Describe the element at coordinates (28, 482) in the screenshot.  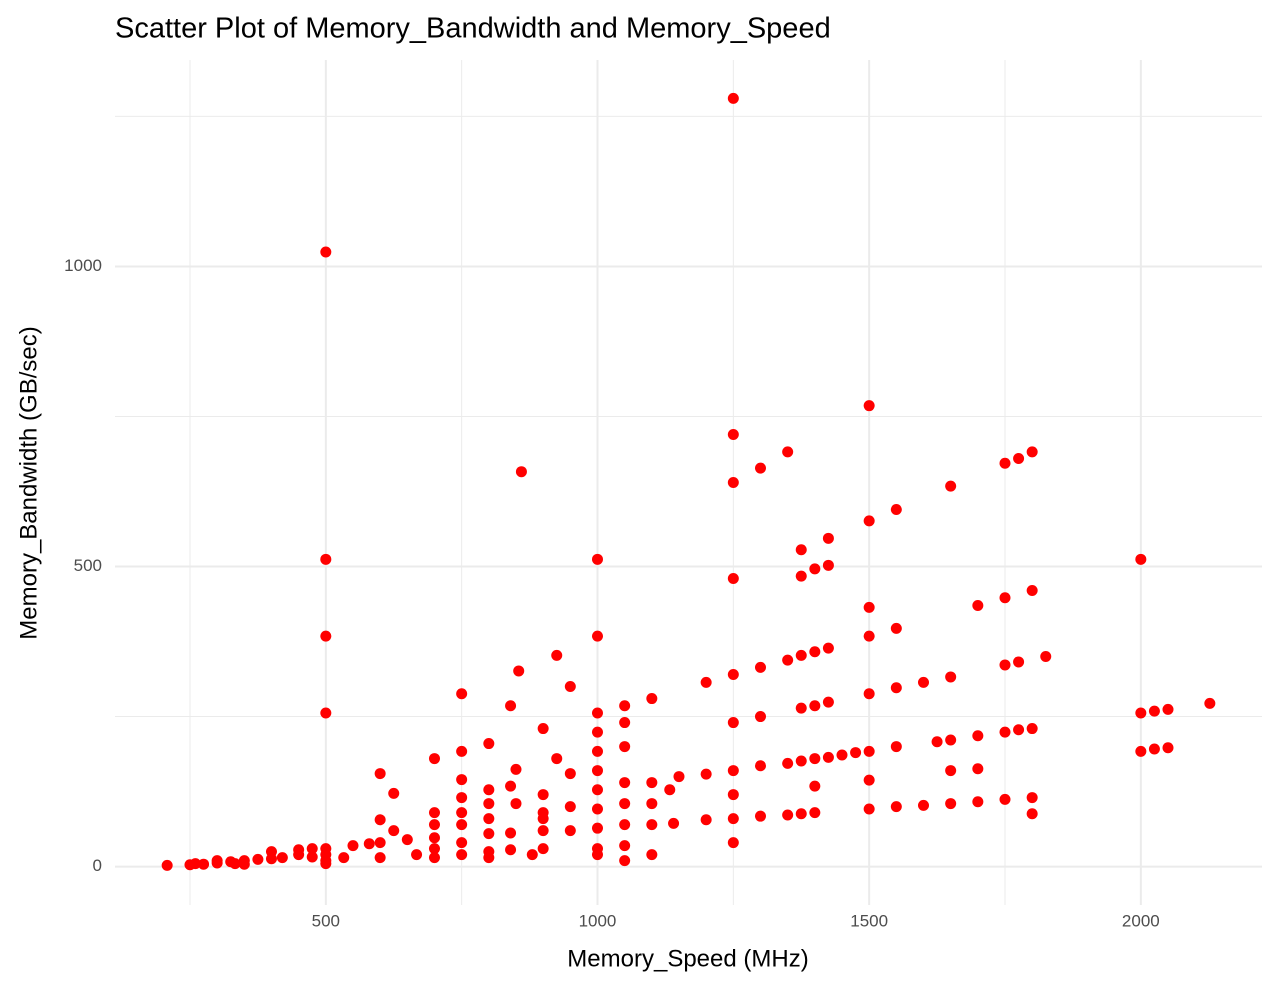
I see `y-axis-title: Memory_Bandwidth (GB/sec)` at that location.